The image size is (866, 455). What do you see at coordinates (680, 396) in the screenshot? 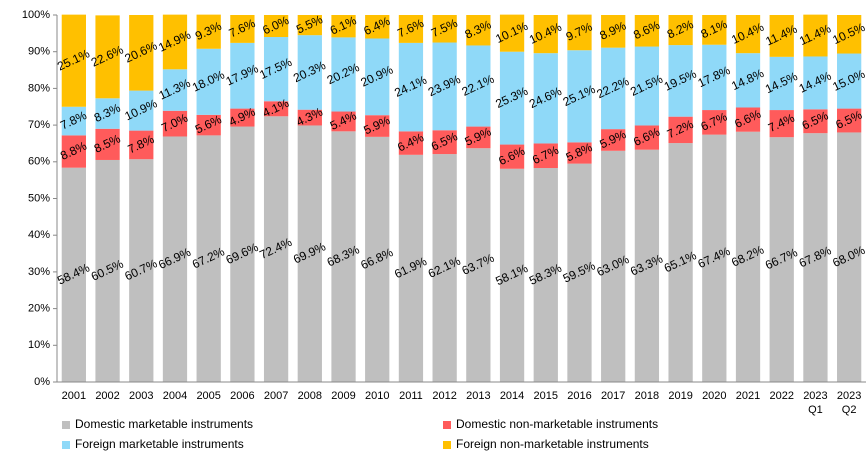
I see `x-tick-label: 2019` at bounding box center [680, 396].